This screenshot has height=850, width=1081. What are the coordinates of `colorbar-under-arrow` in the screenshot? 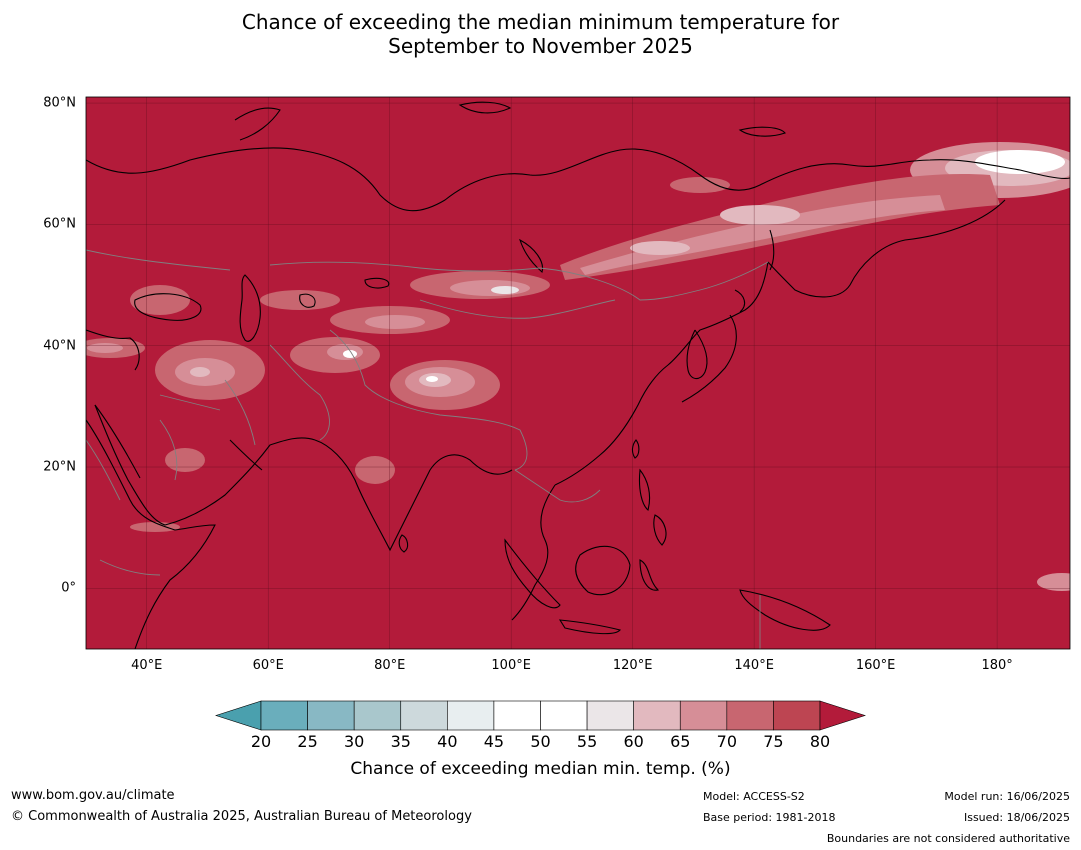 It's located at (238, 715).